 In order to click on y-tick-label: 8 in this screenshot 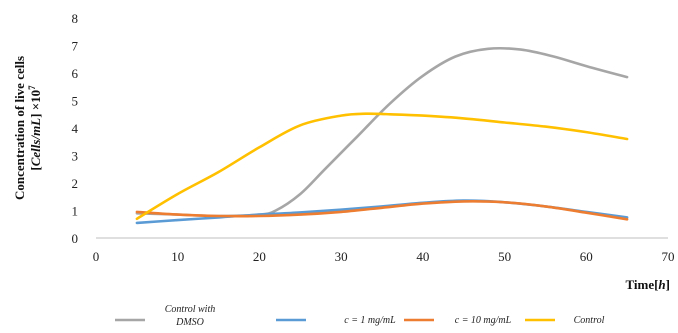, I will do `click(75, 18)`.